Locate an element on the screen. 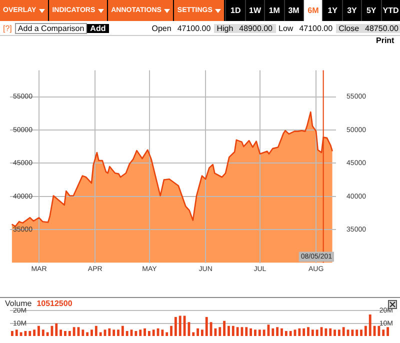 This screenshot has width=400, height=343. text: 48750.00 is located at coordinates (381, 28).